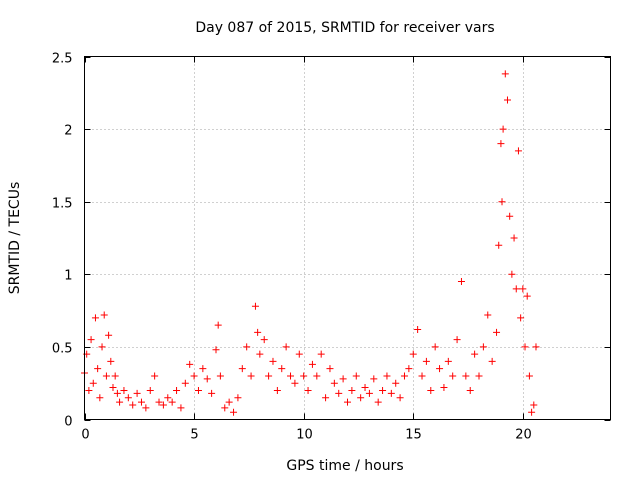 The height and width of the screenshot is (480, 640). What do you see at coordinates (344, 466) in the screenshot?
I see `x-axis-label: GPS time / hours` at bounding box center [344, 466].